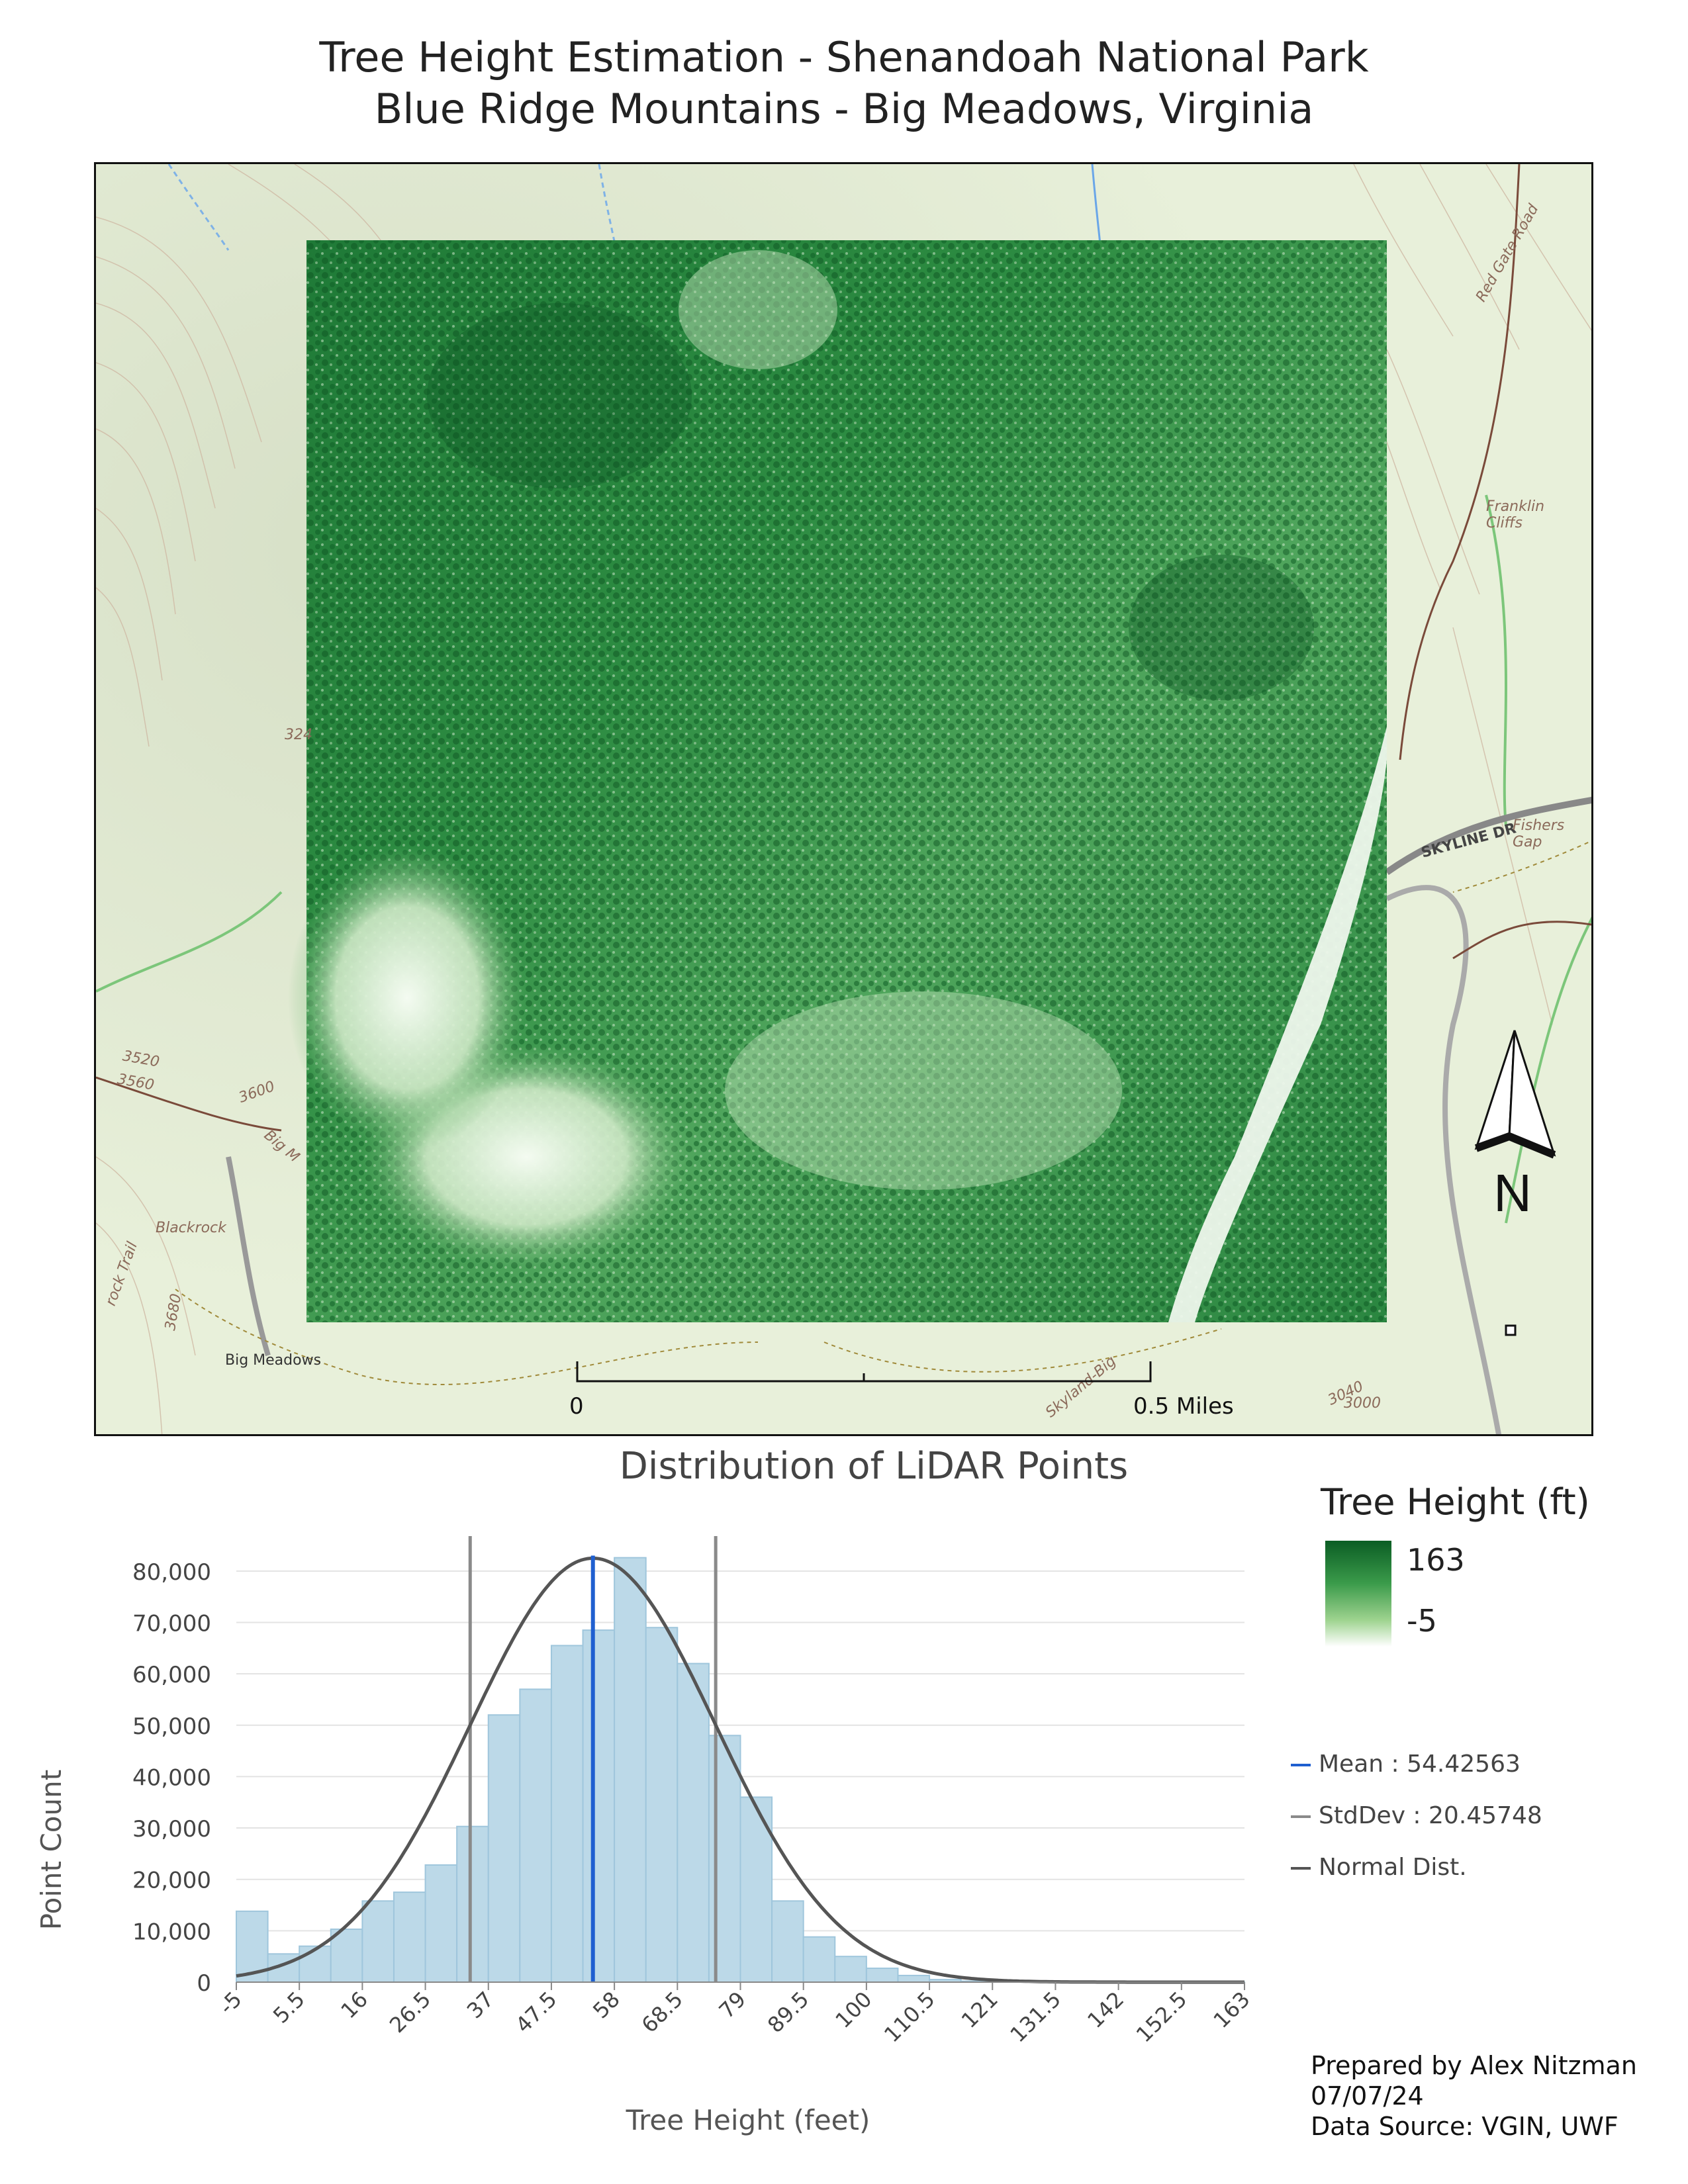  What do you see at coordinates (606, 2005) in the screenshot?
I see `x-tick-label: 58` at bounding box center [606, 2005].